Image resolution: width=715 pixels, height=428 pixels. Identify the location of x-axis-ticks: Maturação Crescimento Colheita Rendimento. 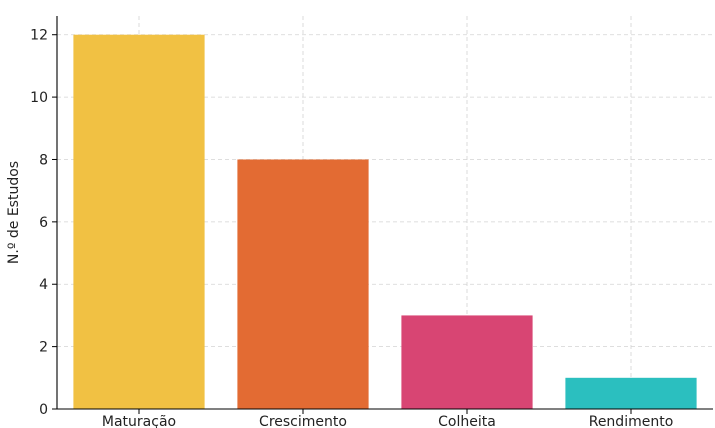
(387, 418).